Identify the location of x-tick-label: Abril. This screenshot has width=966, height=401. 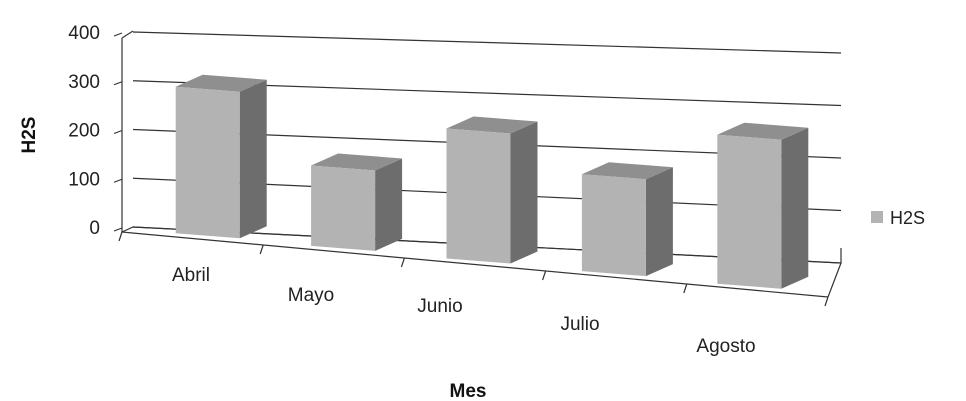
(191, 275).